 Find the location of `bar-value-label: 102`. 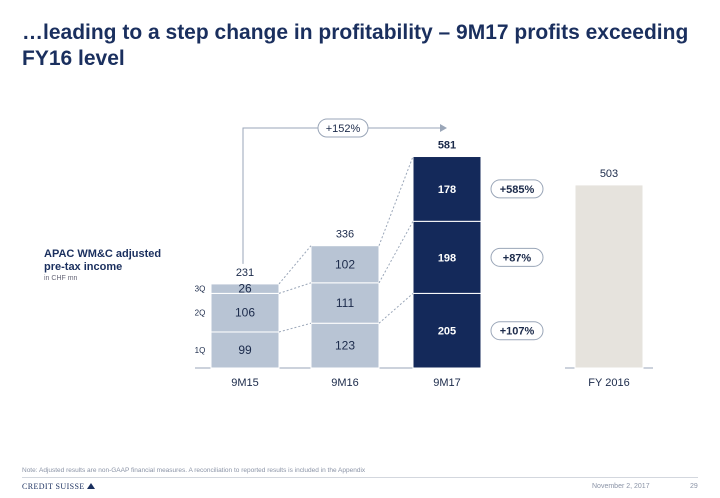

bar-value-label: 102 is located at coordinates (345, 264).